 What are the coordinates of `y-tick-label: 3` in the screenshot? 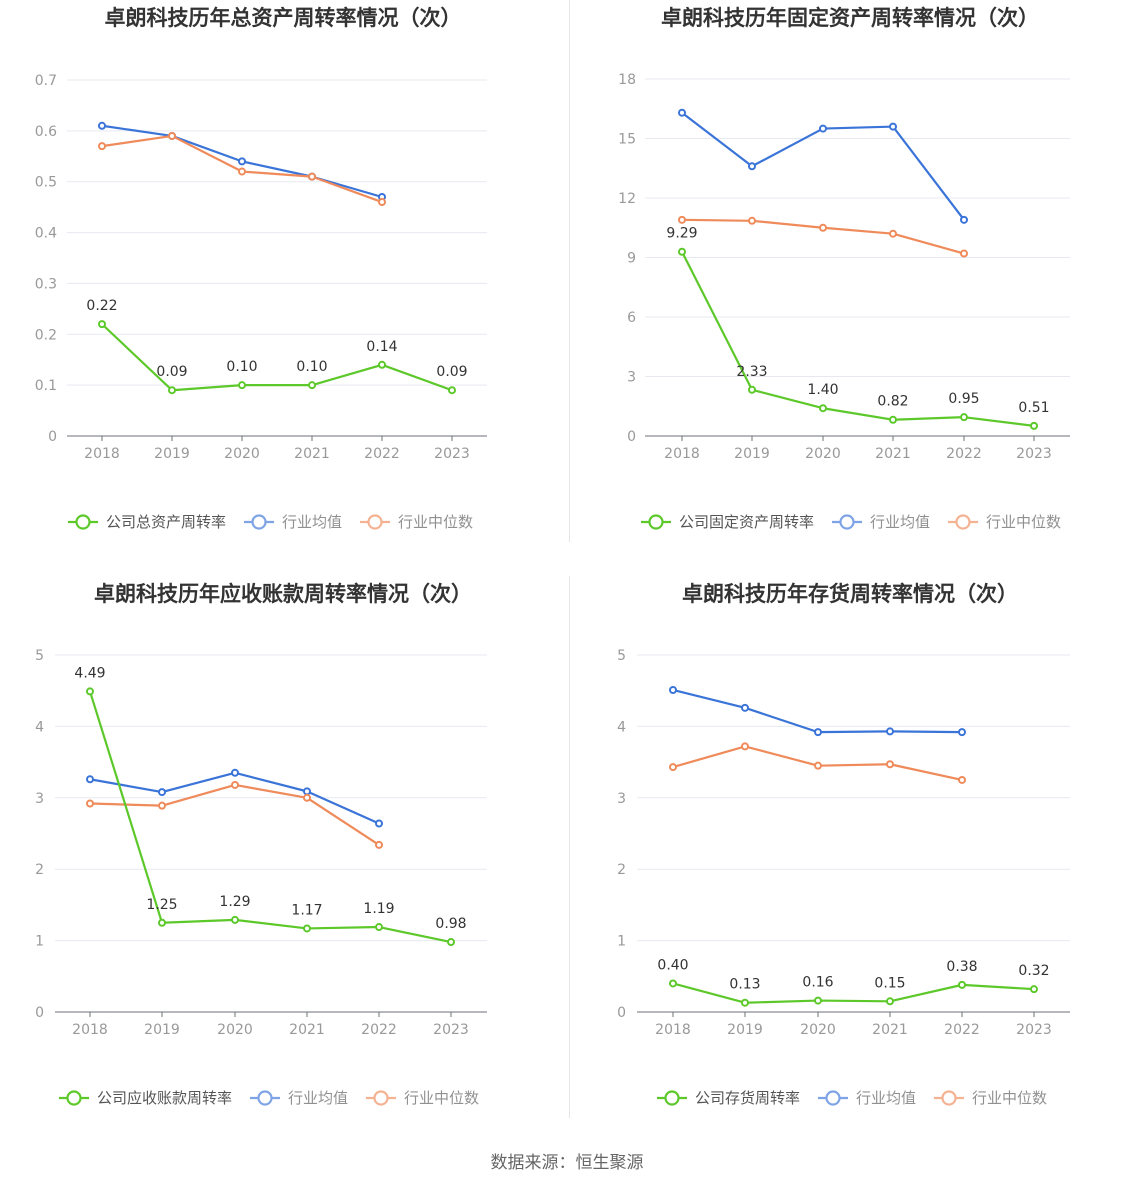 It's located at (631, 378).